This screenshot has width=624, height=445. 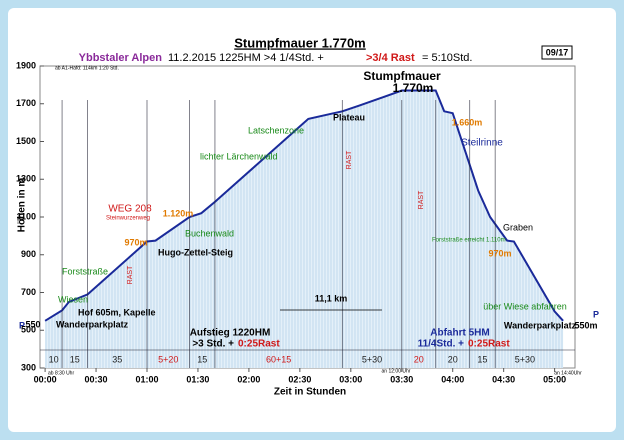 I want to click on annotation: Steinwurzenweg, so click(x=128, y=219).